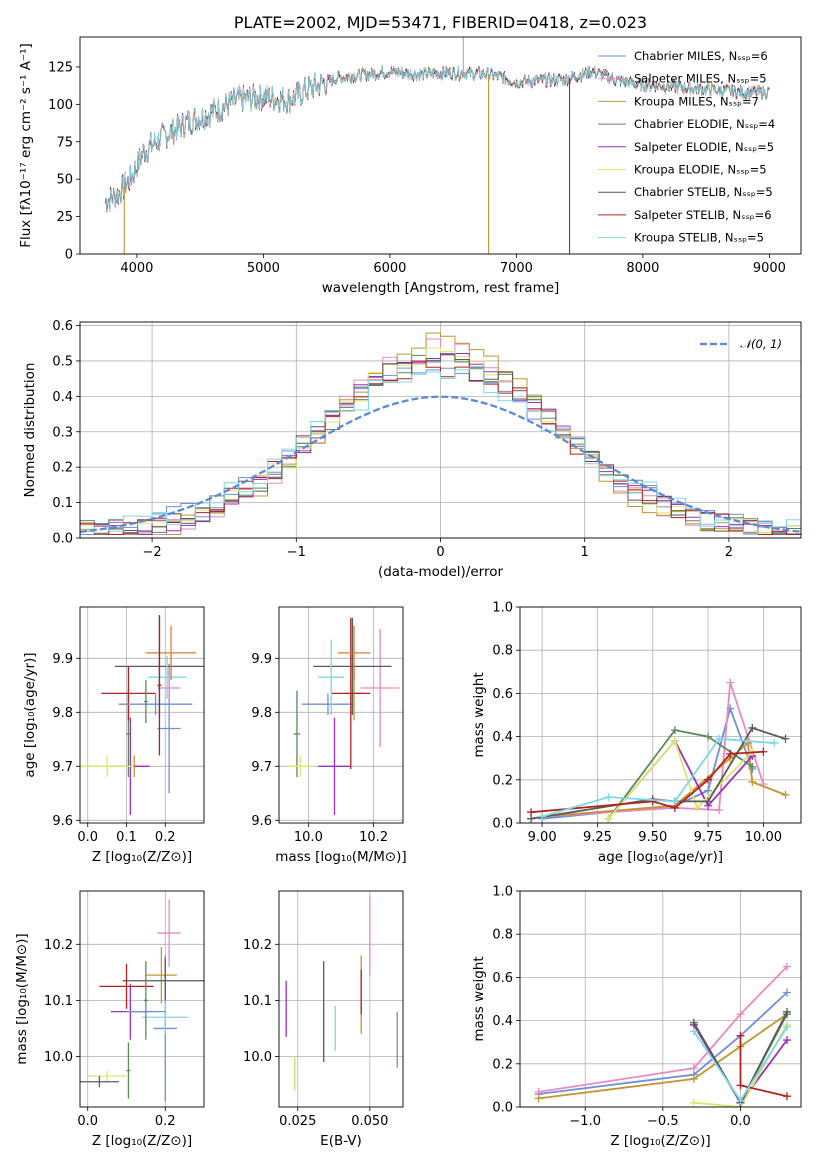 The image size is (819, 1170). Describe the element at coordinates (440, 451) in the screenshot. I see `histogram-step` at that location.